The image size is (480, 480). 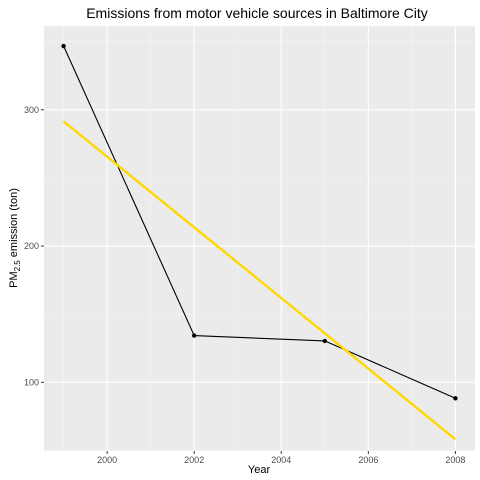 What do you see at coordinates (107, 460) in the screenshot?
I see `x-tick-label-2000: 2000` at bounding box center [107, 460].